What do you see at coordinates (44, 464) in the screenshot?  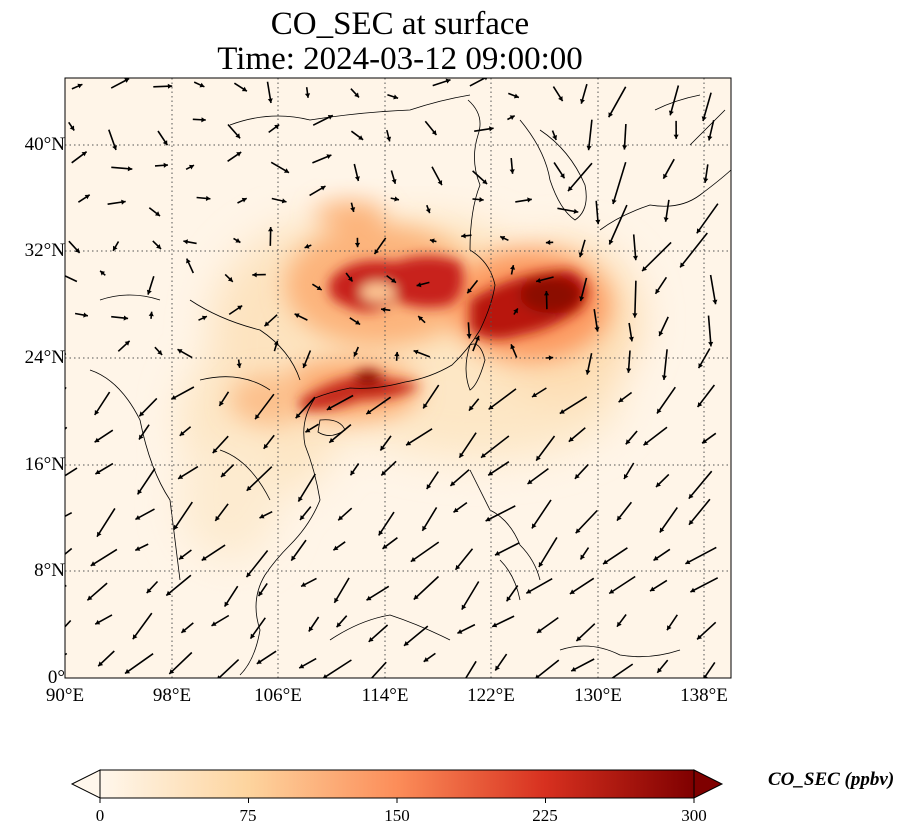 I see `y-tick-label: 16°N` at bounding box center [44, 464].